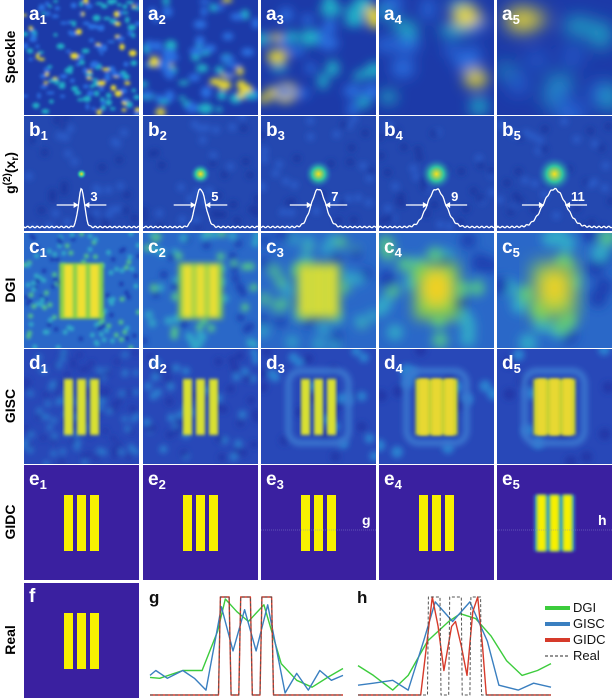  What do you see at coordinates (10, 56) in the screenshot?
I see `row-label-speckle: Speckle` at bounding box center [10, 56].